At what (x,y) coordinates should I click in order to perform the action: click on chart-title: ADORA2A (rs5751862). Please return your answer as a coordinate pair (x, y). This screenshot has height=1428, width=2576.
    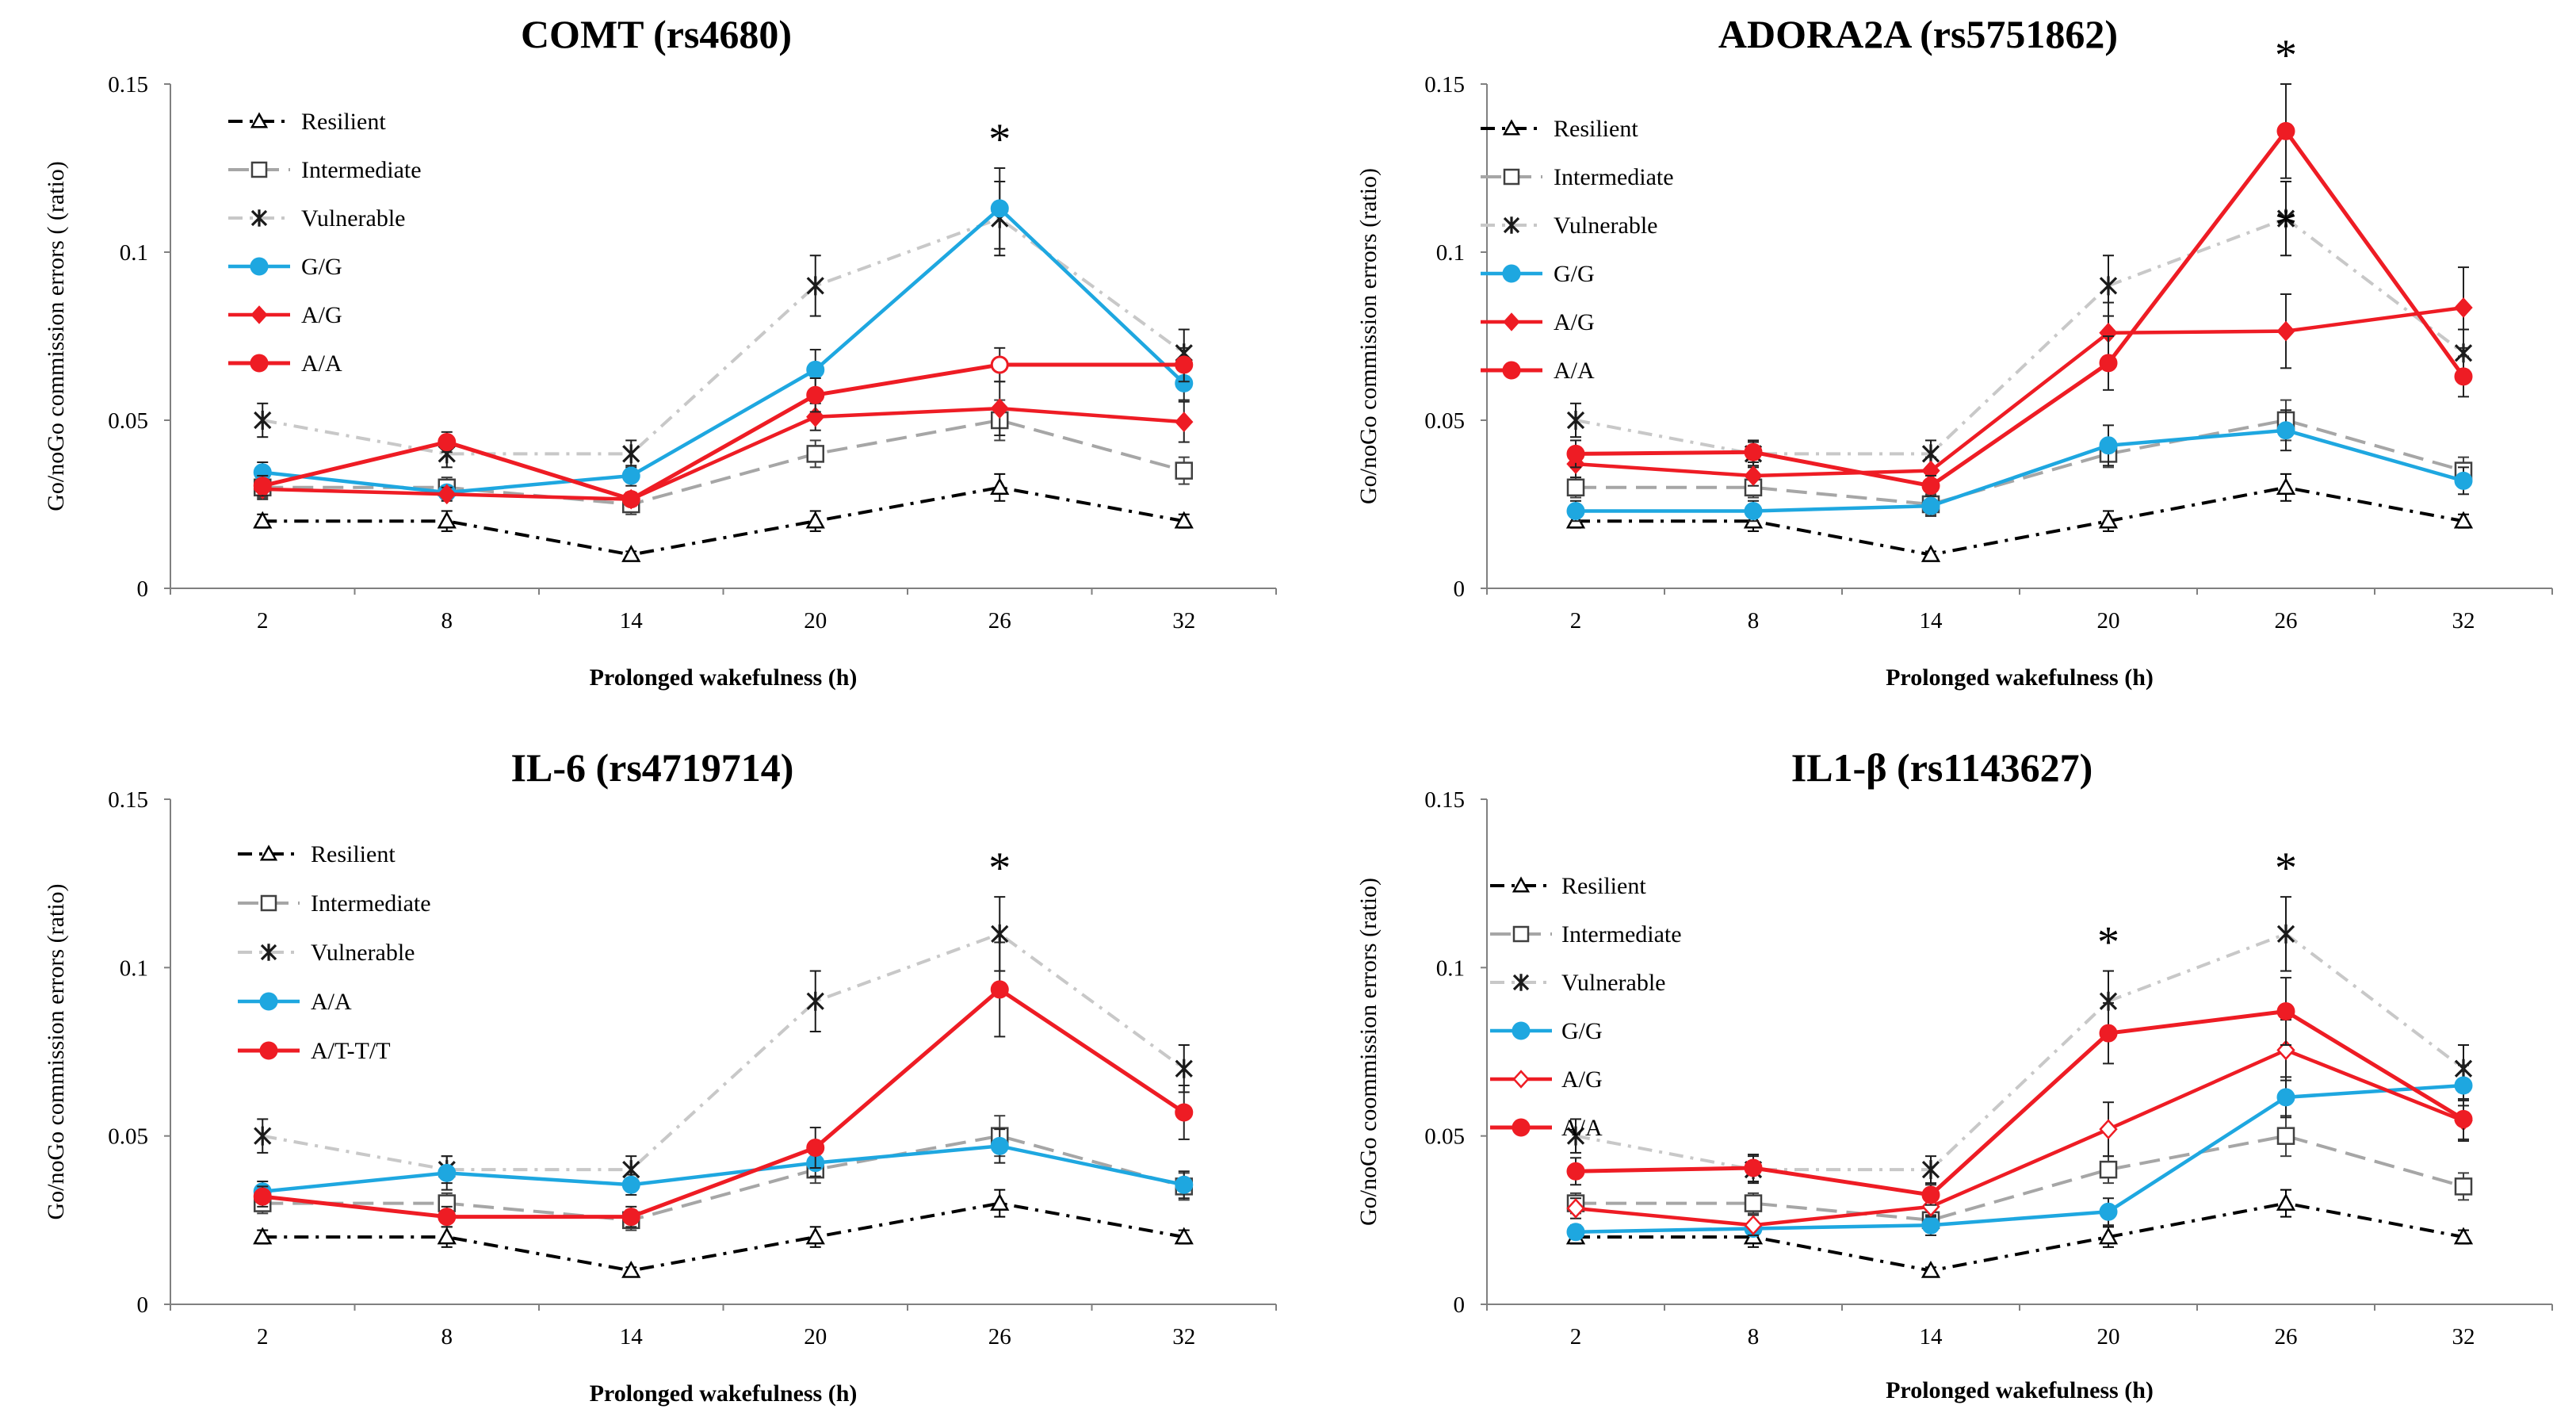
    Looking at the image, I should click on (1918, 34).